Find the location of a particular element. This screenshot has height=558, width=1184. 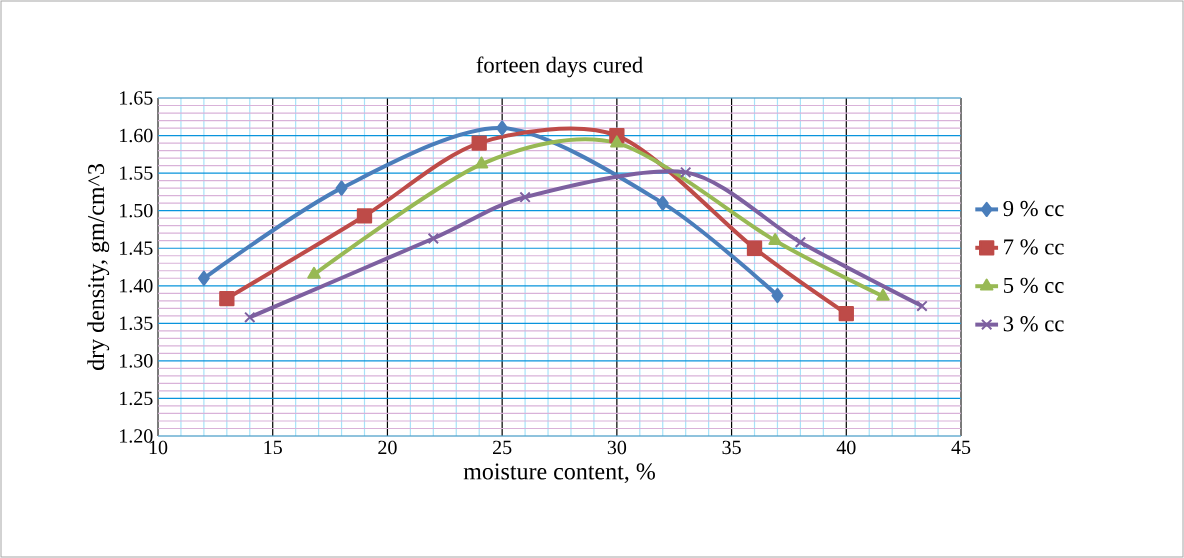

y-tick-label: 1.40 is located at coordinates (136, 285).